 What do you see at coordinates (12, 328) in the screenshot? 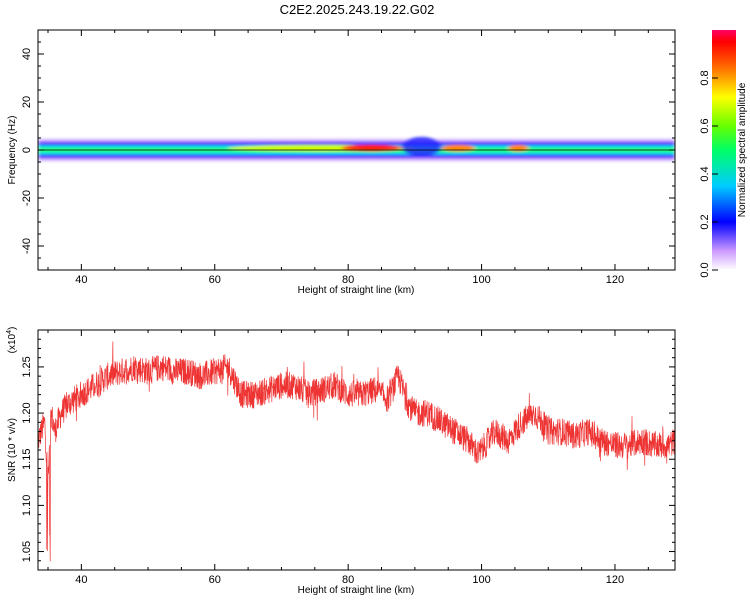
I see `snr-exponent-close: )` at bounding box center [12, 328].